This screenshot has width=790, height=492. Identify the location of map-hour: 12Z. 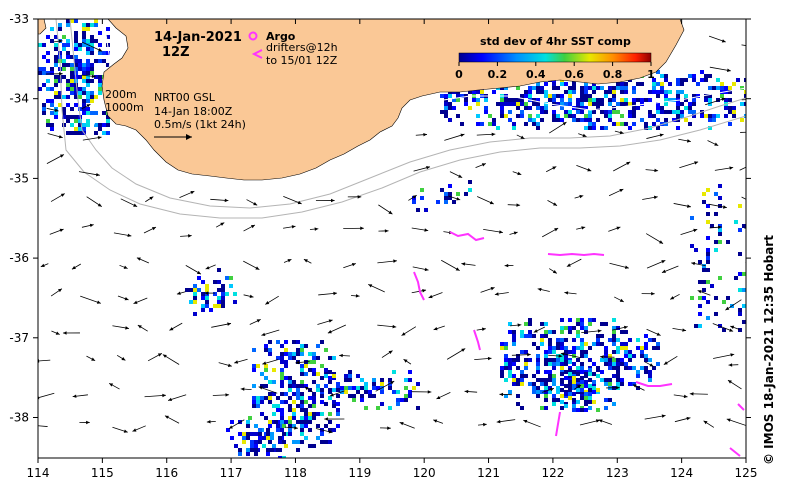
(176, 52).